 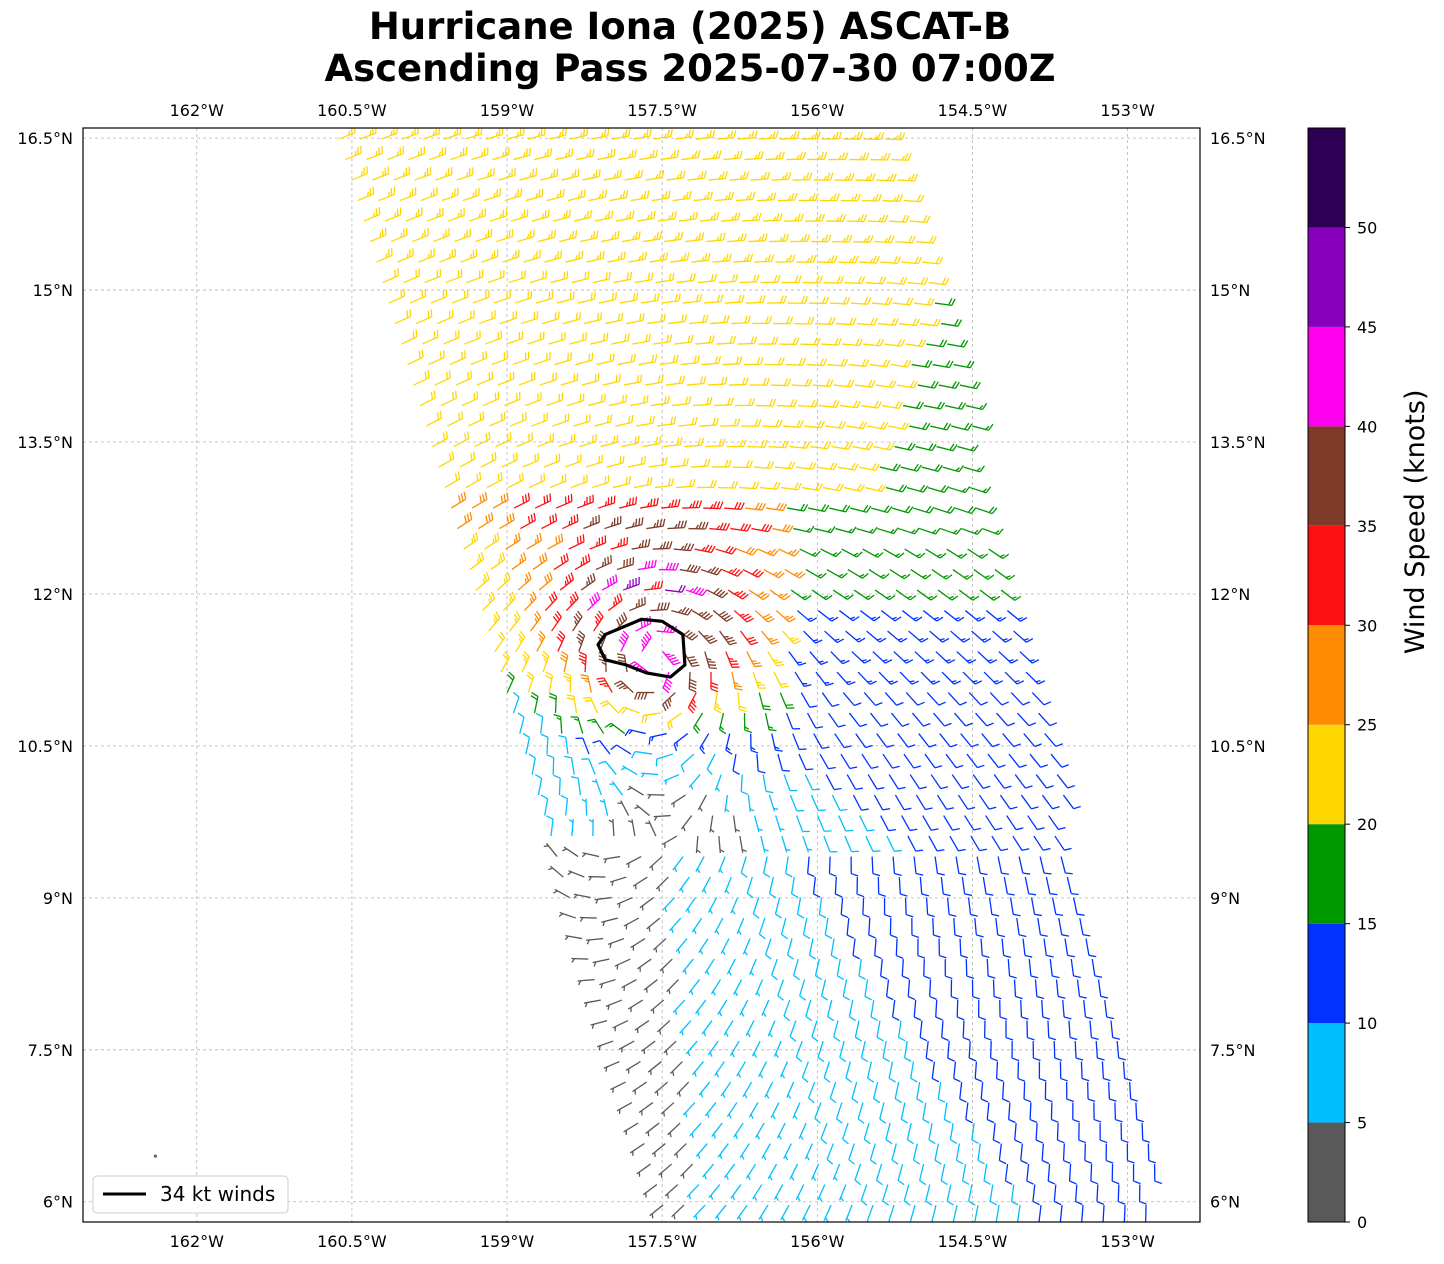 What do you see at coordinates (1326, 1073) in the screenshot?
I see `colorbar-bin` at bounding box center [1326, 1073].